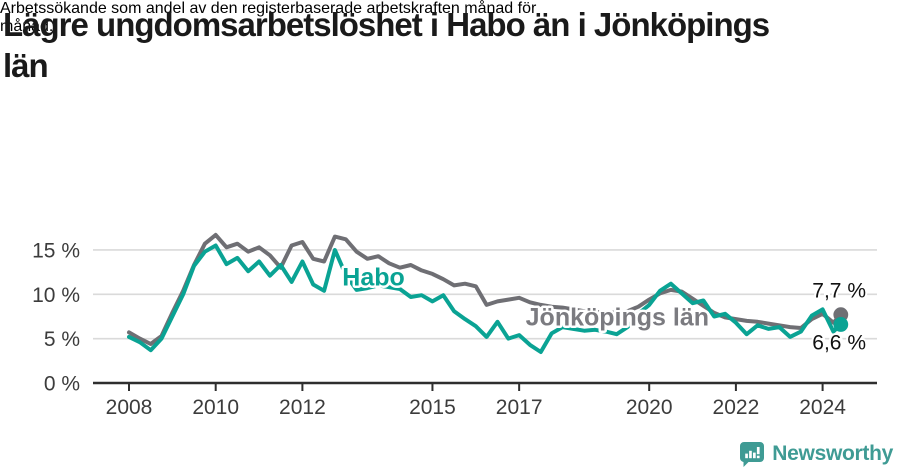  Describe the element at coordinates (56, 295) in the screenshot. I see `y-tick-label-10: 10 %` at that location.